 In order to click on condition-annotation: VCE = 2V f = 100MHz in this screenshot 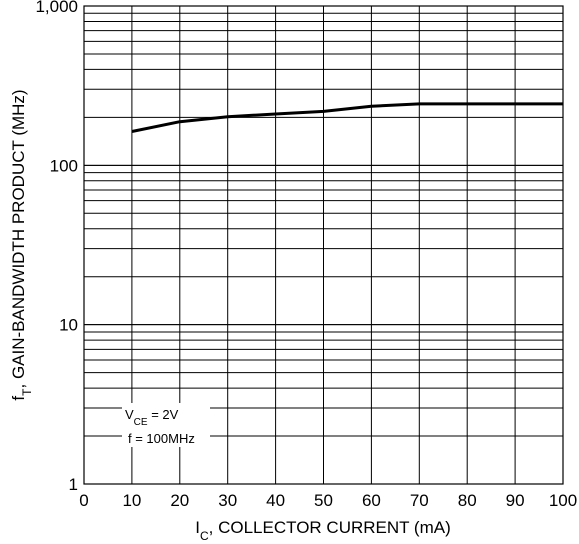, I will do `click(166, 425)`.